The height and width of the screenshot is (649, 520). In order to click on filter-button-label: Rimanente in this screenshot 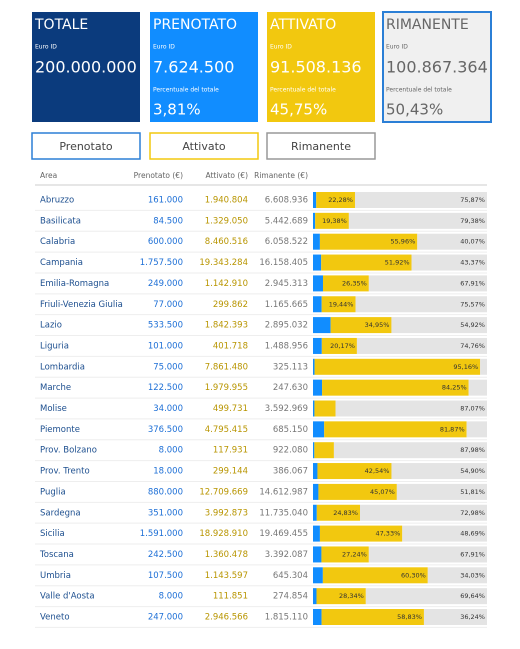, I will do `click(321, 146)`.